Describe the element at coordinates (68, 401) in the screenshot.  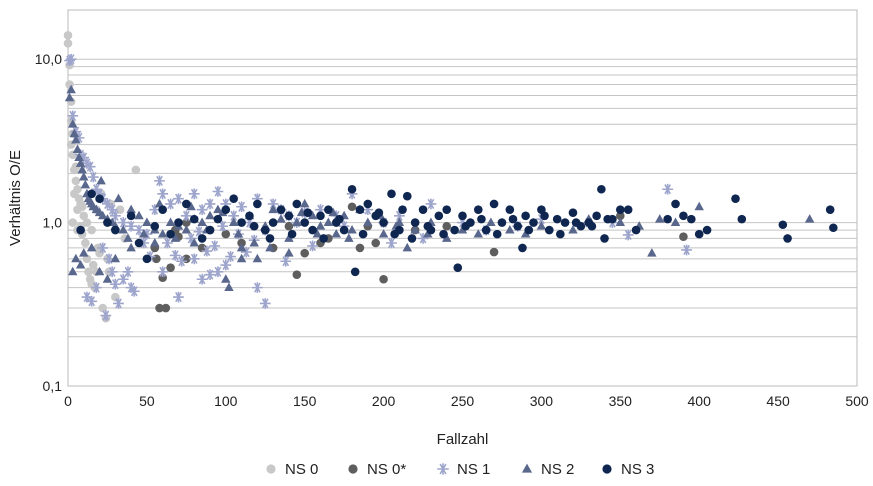
I see `x-tick-label: 0` at that location.